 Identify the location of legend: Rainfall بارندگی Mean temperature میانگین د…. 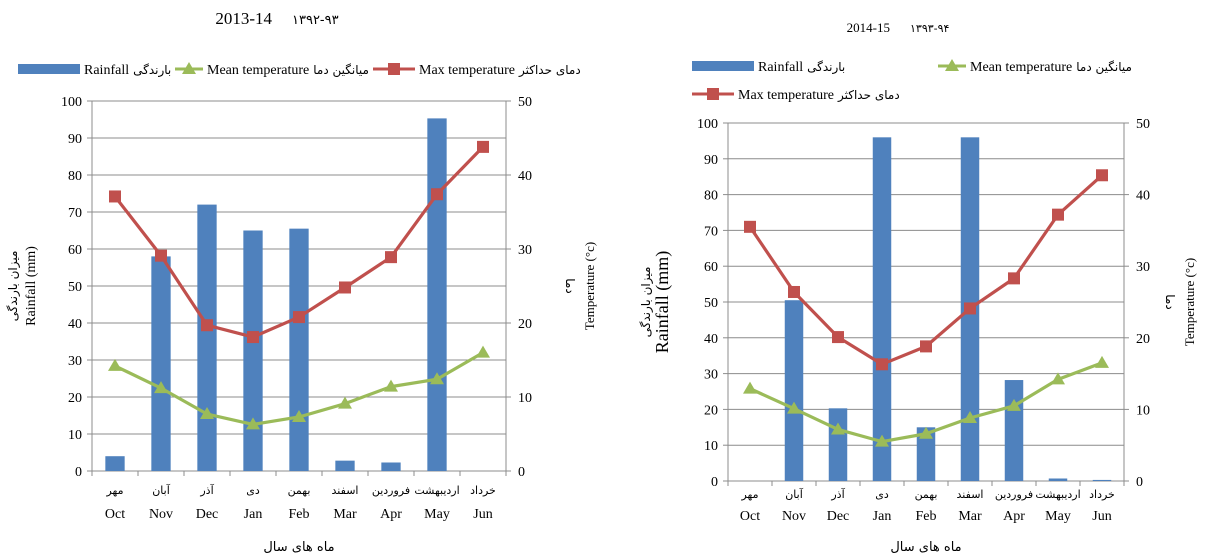
(299, 70).